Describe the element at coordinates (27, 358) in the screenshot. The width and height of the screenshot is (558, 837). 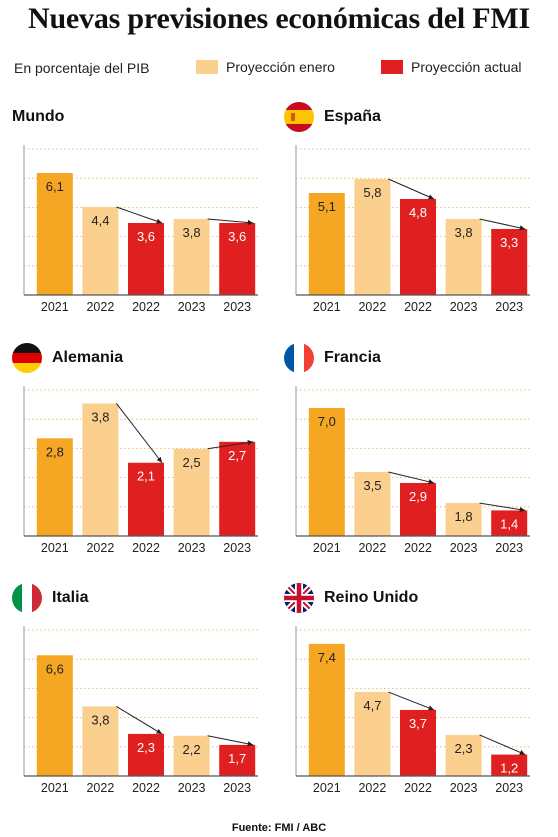
I see `germany-flag-icon` at that location.